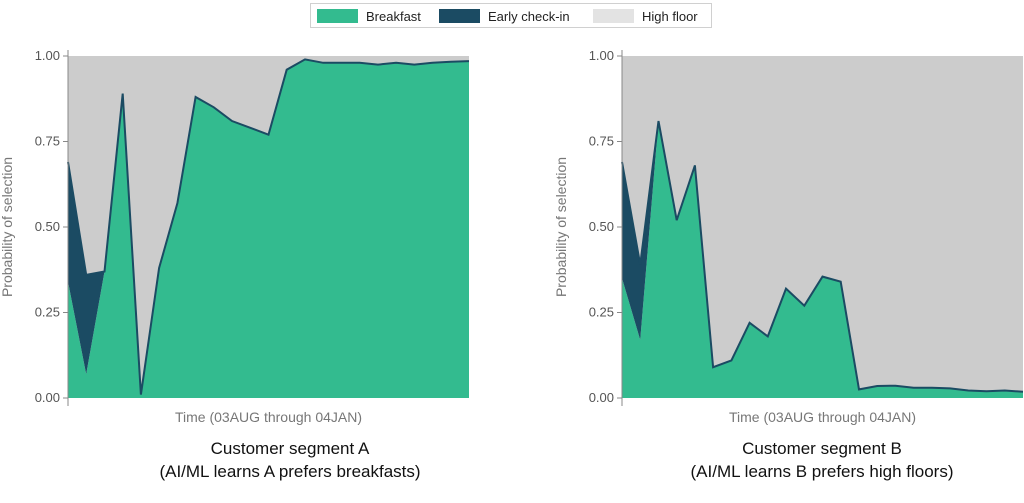  Describe the element at coordinates (337, 16) in the screenshot. I see `legend-swatch-breakfast` at that location.